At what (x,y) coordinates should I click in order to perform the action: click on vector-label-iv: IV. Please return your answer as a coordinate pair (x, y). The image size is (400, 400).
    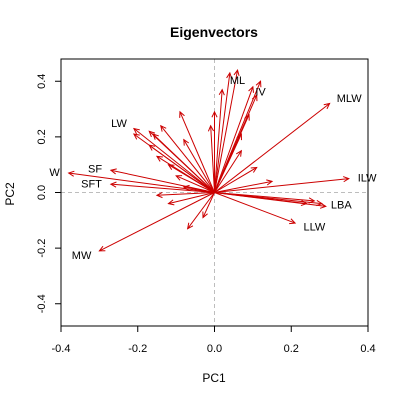
    Looking at the image, I should click on (260, 92).